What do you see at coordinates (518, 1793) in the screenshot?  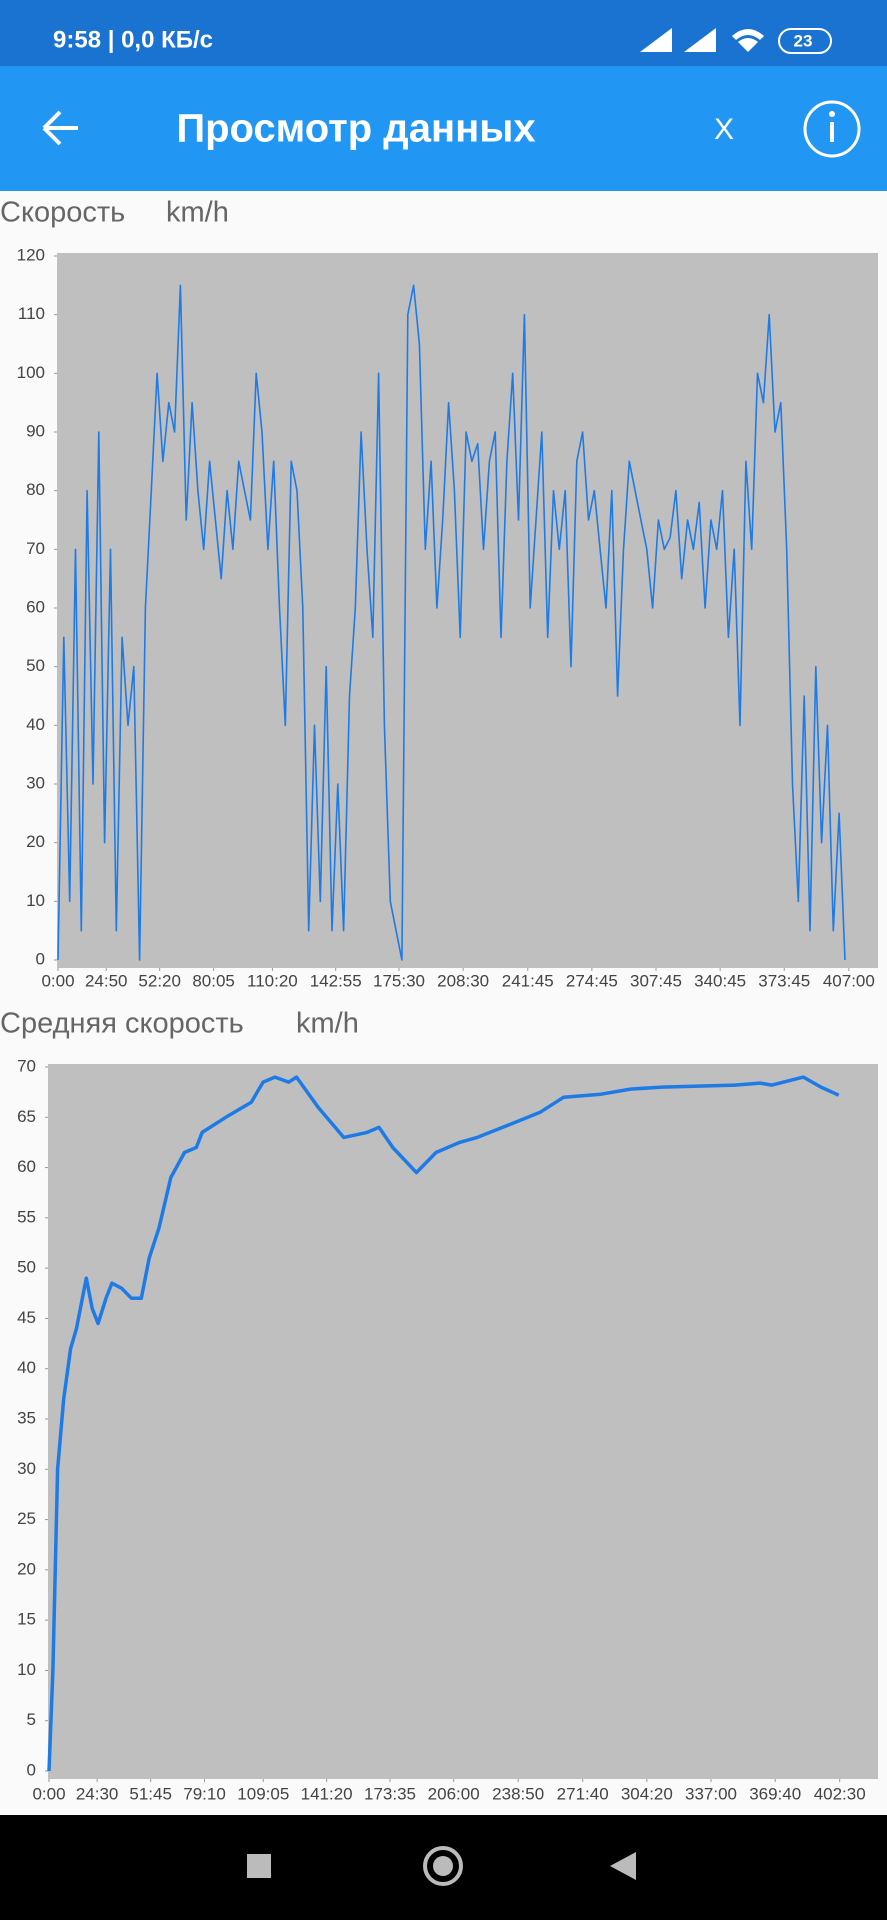 I see `x-tick-label: 238:50` at bounding box center [518, 1793].